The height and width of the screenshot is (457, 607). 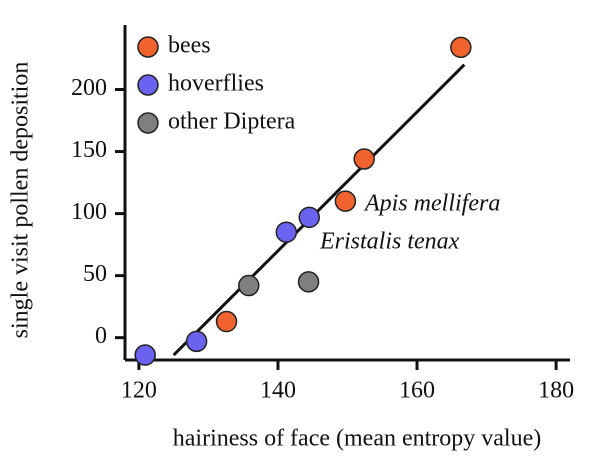 I want to click on y-tick-label: 150, so click(x=89, y=150).